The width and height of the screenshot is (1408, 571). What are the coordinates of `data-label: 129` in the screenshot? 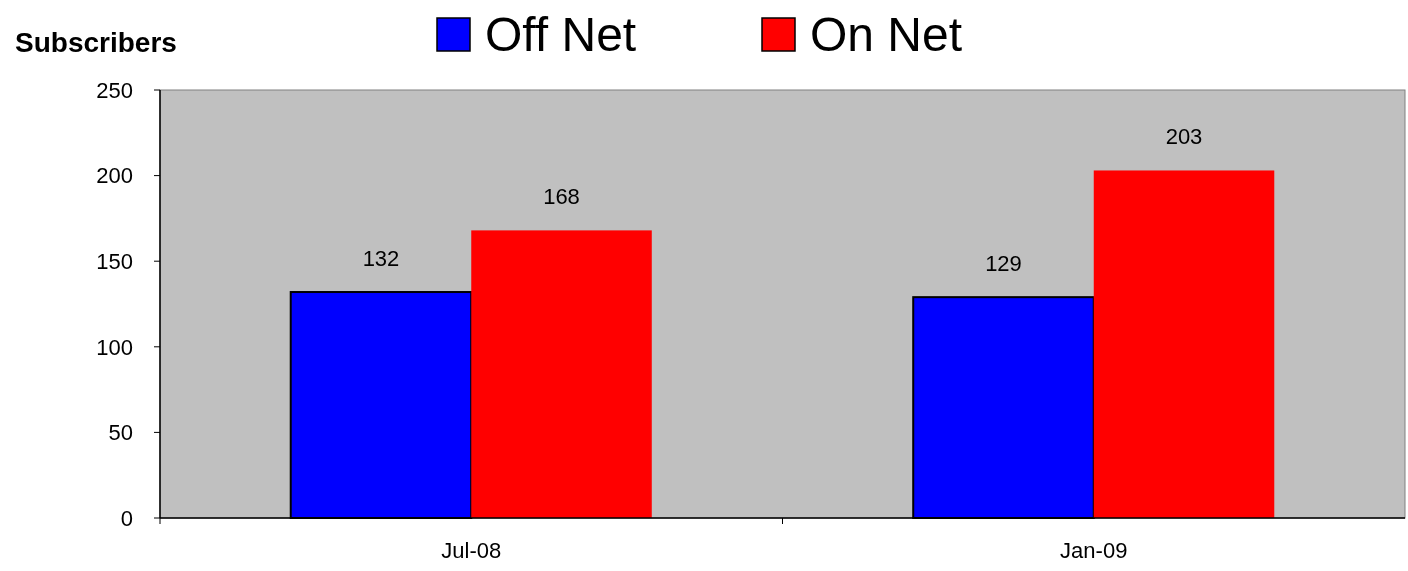 It's located at (1003, 264).